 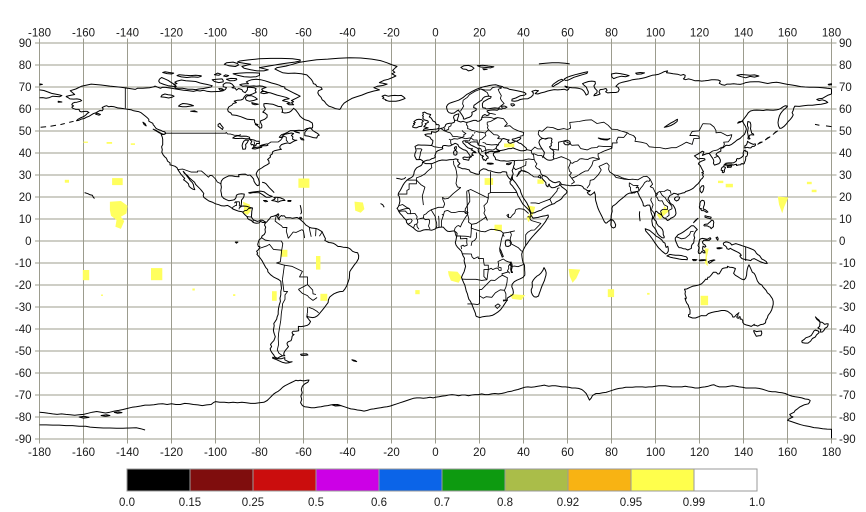 I want to click on svg-text: 0.7, so click(x=442, y=503).